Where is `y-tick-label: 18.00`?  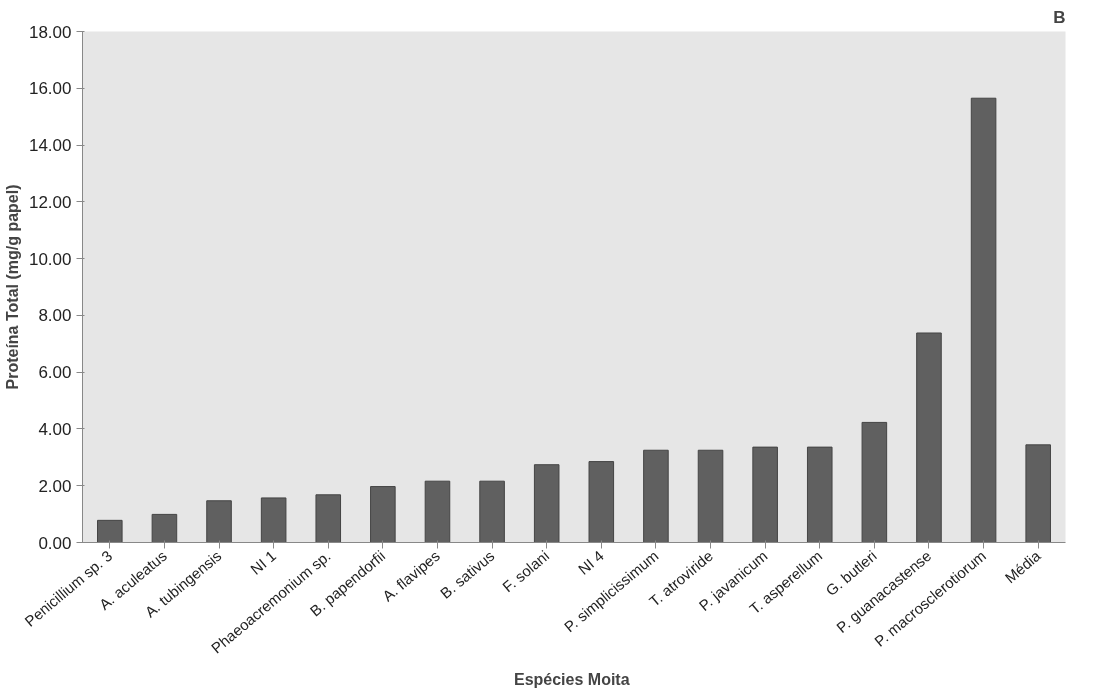 y-tick-label: 18.00 is located at coordinates (50, 32).